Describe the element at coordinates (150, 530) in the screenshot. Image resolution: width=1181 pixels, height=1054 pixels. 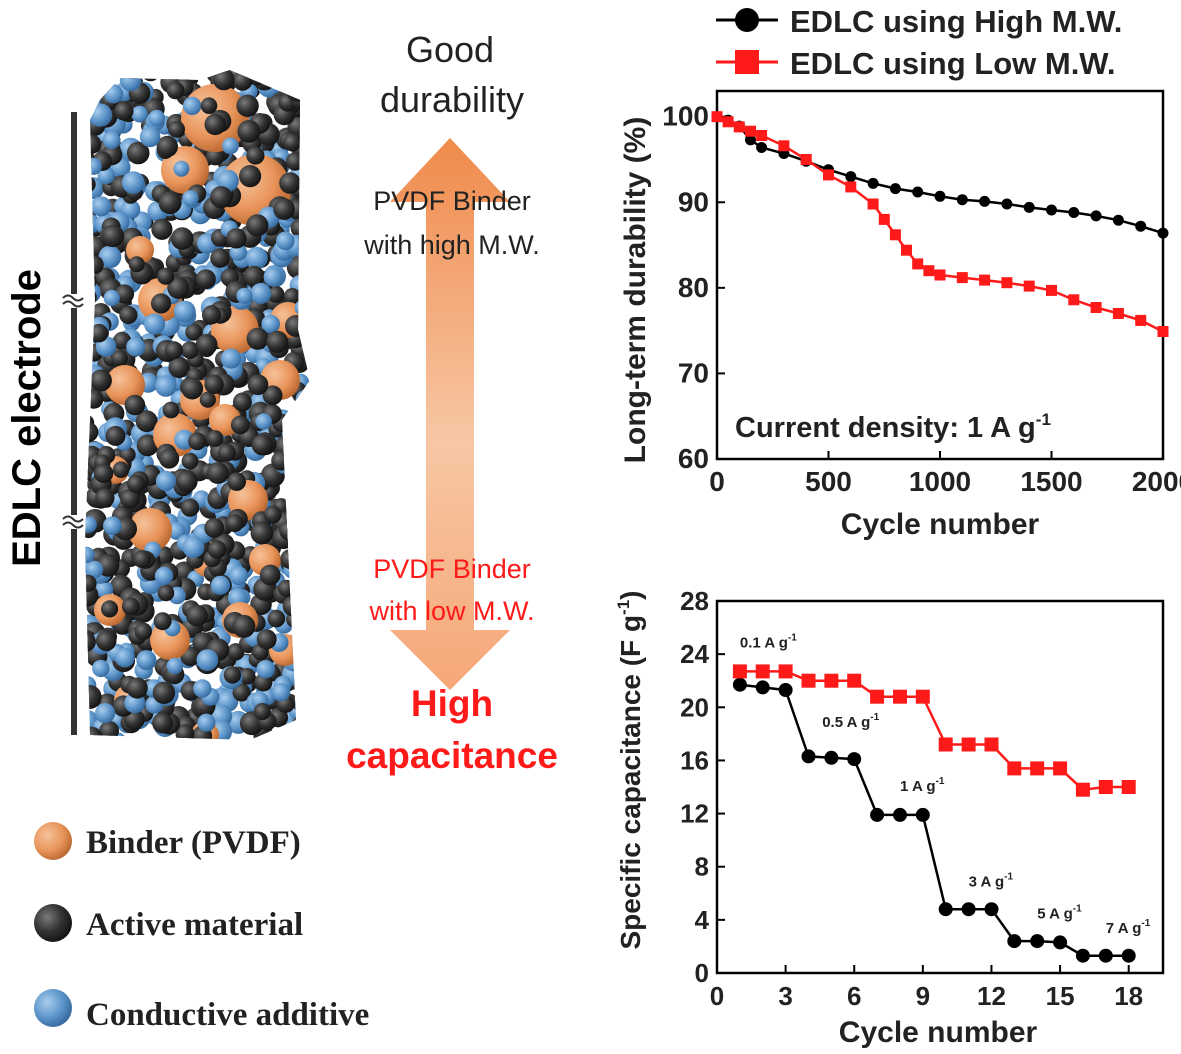
I see `binder-particle` at that location.